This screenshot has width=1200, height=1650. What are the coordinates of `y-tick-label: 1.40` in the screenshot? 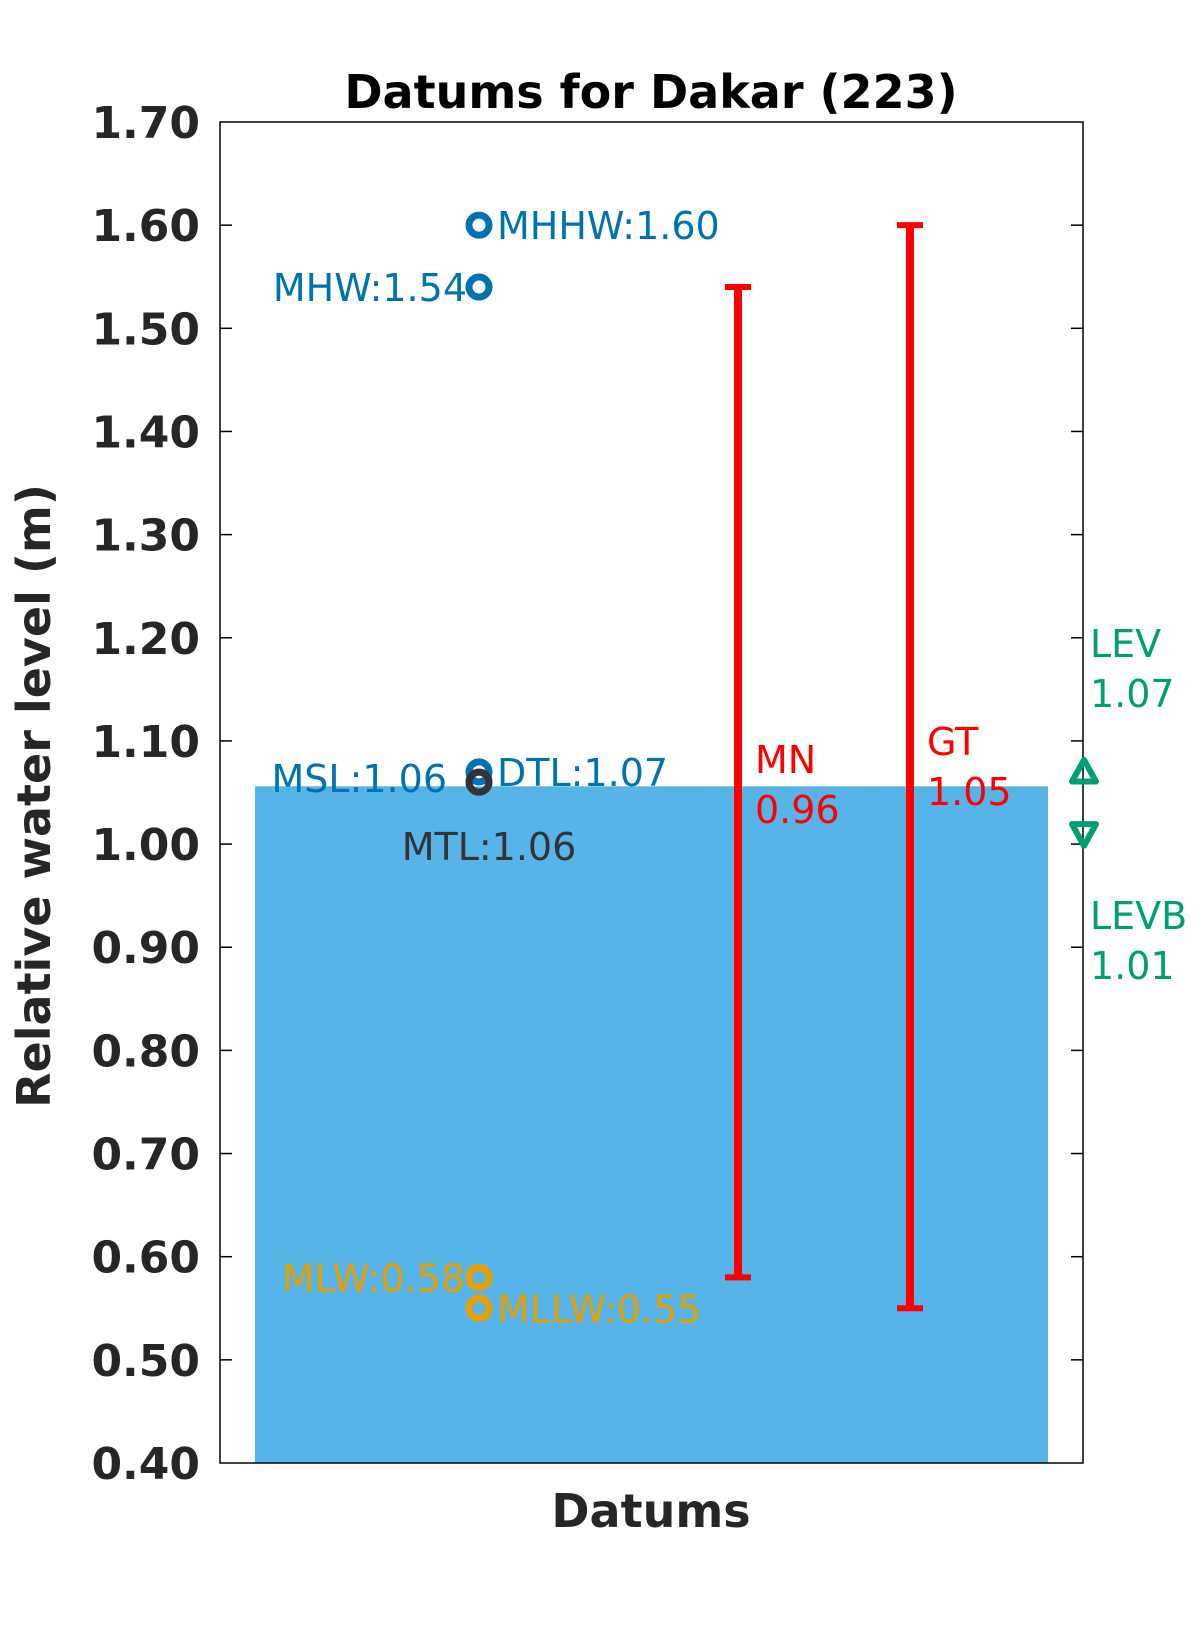 It's located at (145, 432).